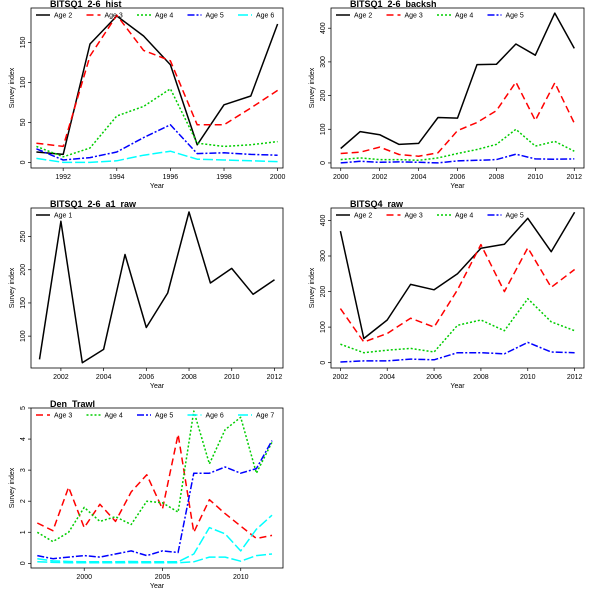  I want to click on x-tick-label: 2005, so click(163, 577).